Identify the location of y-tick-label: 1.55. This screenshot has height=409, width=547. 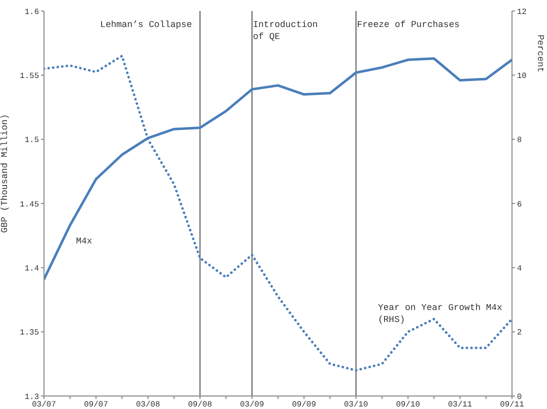
(30, 77).